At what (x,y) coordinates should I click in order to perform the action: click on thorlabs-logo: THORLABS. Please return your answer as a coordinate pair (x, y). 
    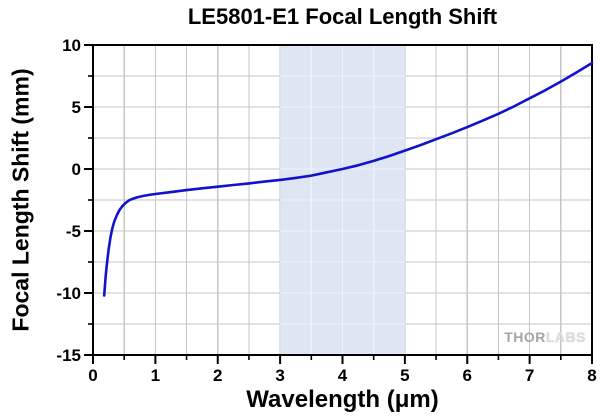
    Looking at the image, I should click on (523, 337).